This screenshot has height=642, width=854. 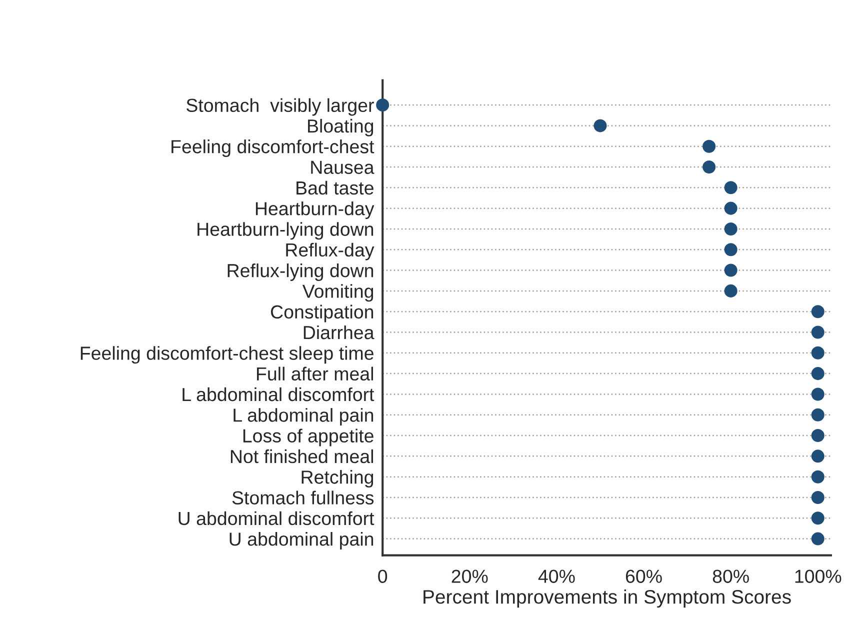 What do you see at coordinates (470, 576) in the screenshot?
I see `x-tick-label: 20%` at bounding box center [470, 576].